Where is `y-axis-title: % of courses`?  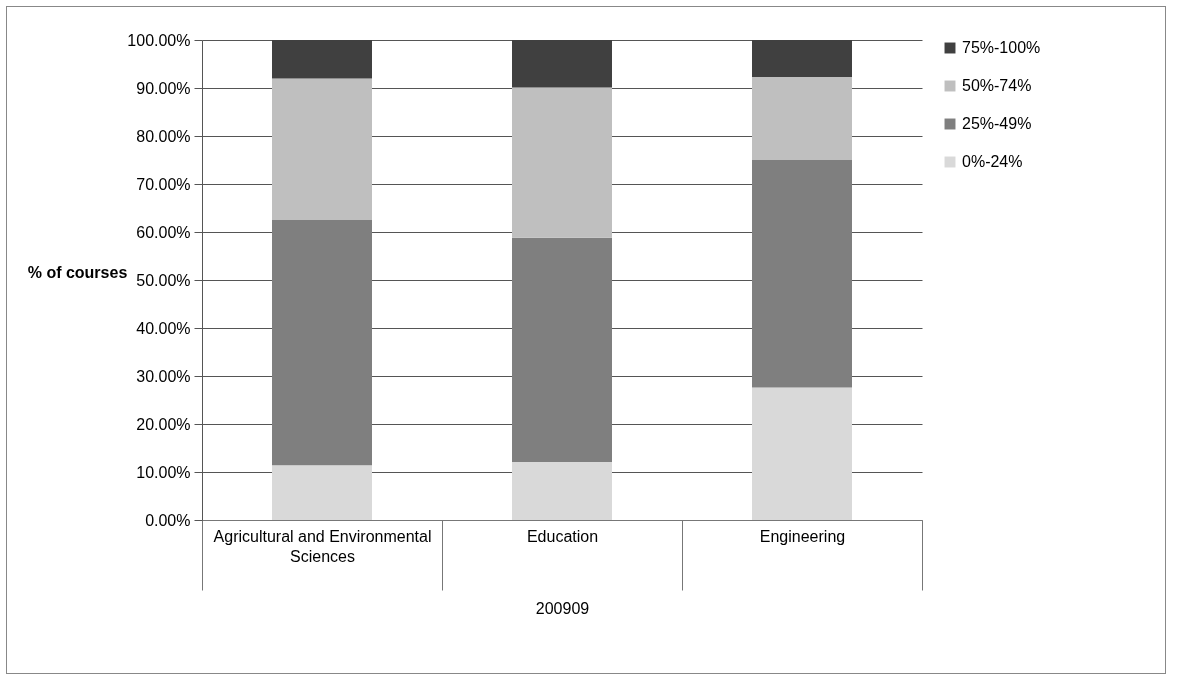 y-axis-title: % of courses is located at coordinates (77, 272).